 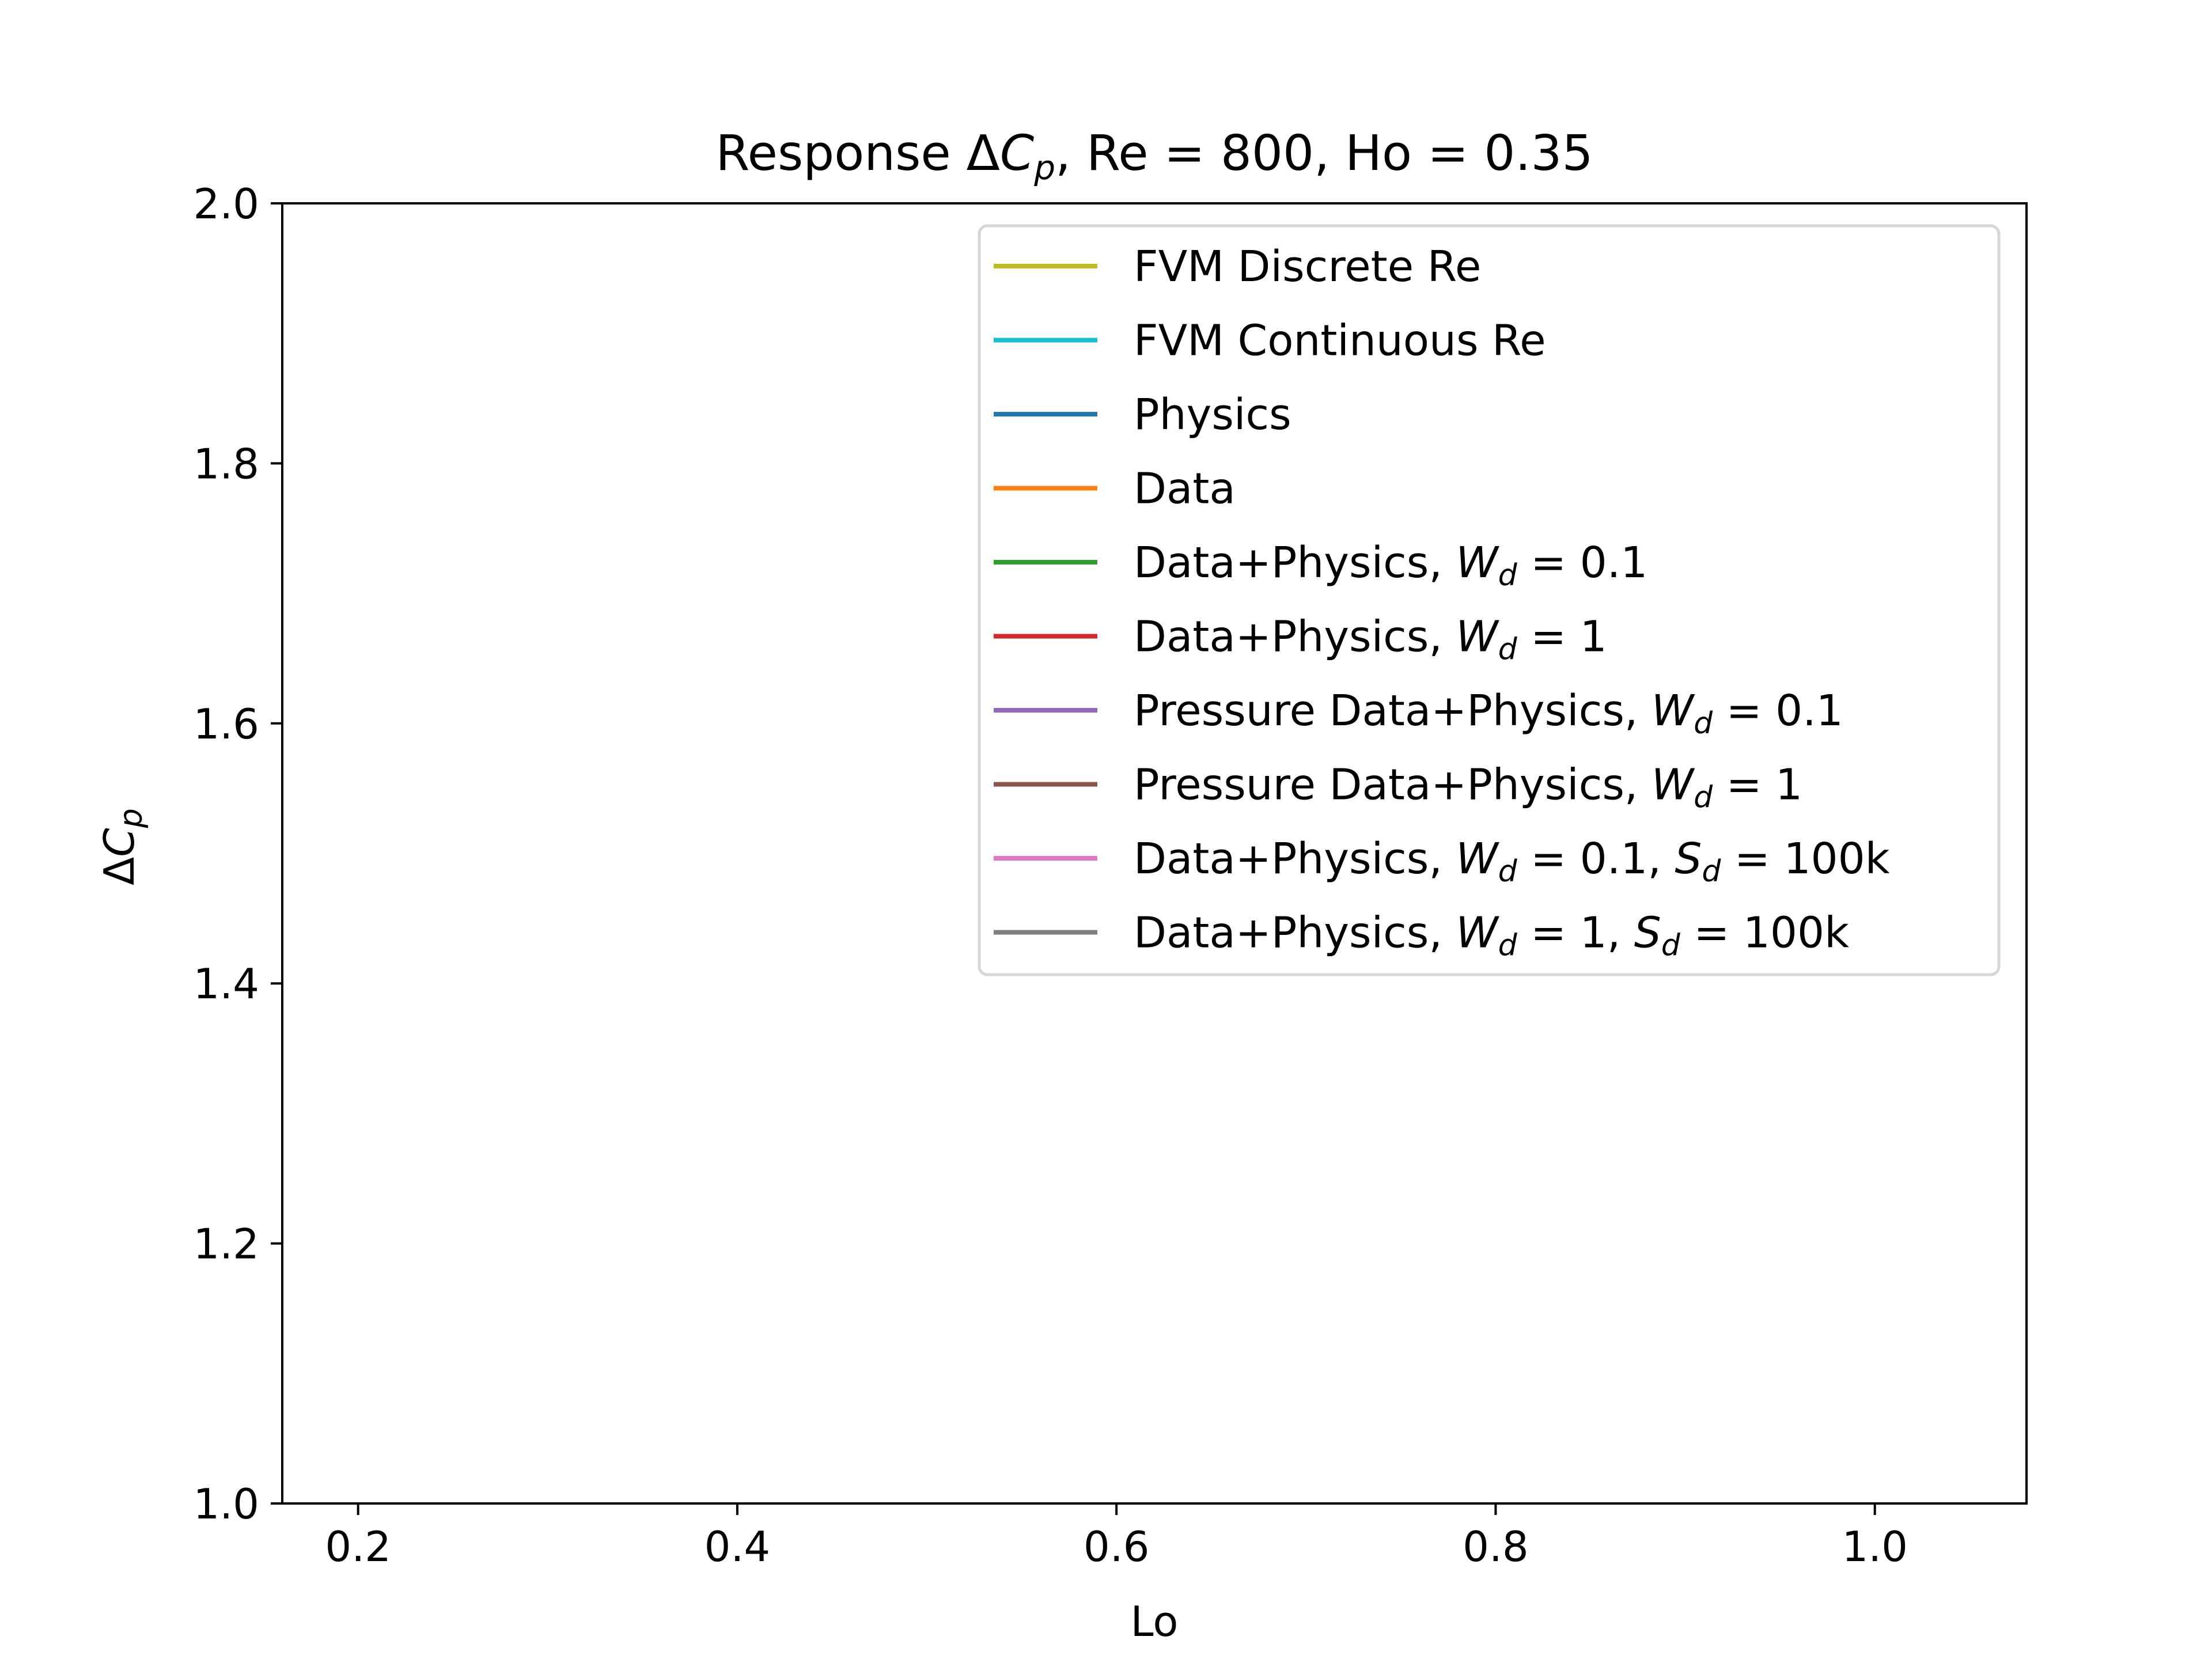 What do you see at coordinates (226, 724) in the screenshot?
I see `y-tick-label: 1.6` at bounding box center [226, 724].